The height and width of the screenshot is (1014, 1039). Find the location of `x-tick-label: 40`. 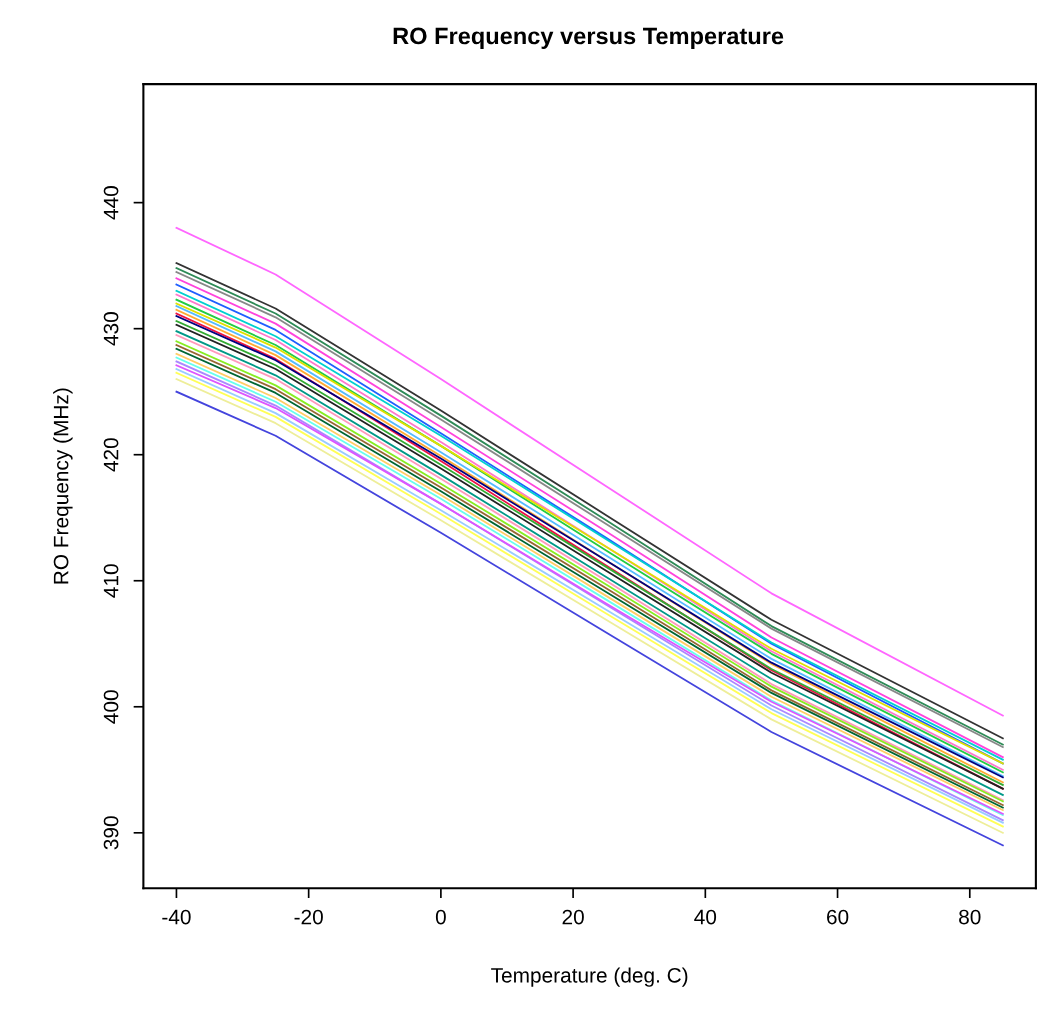

x-tick-label: 40 is located at coordinates (705, 917).